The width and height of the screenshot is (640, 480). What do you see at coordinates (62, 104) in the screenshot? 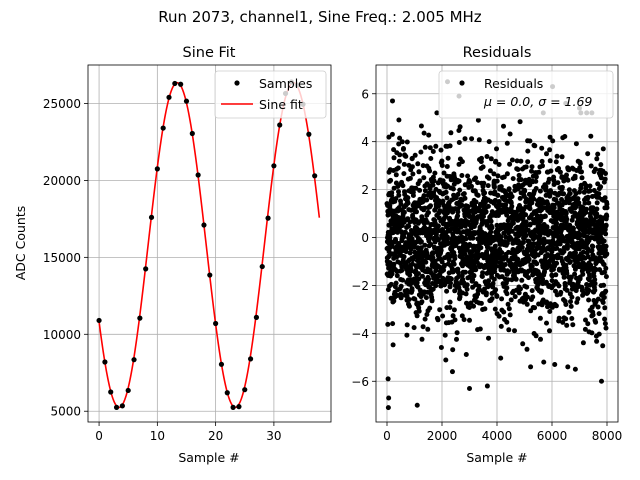
I see `sine-fit-ytick-label: 25000` at bounding box center [62, 104].